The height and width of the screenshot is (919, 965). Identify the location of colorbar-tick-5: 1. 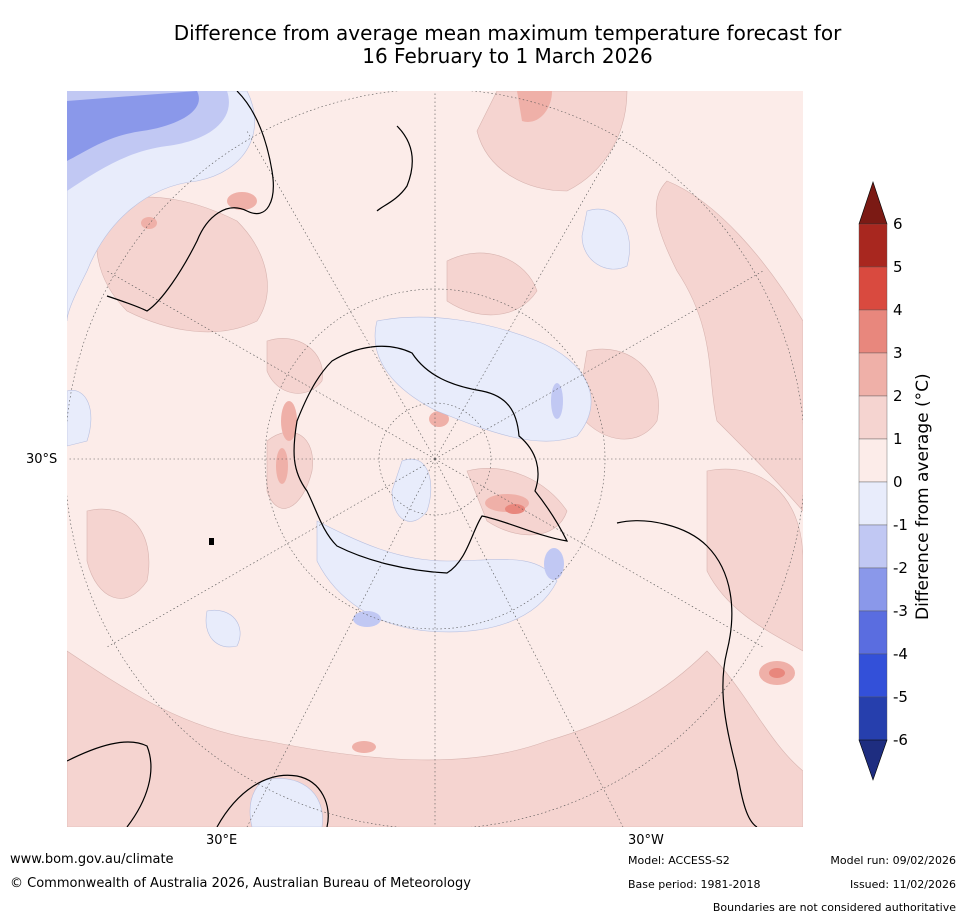
(898, 439).